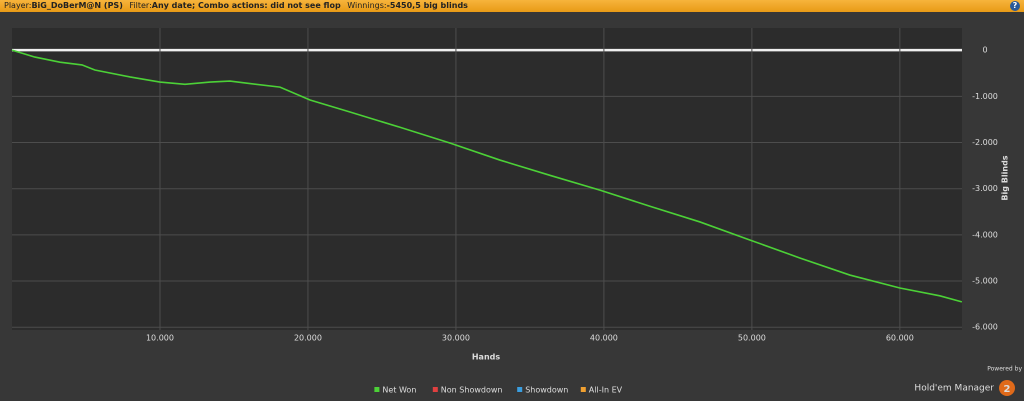 The height and width of the screenshot is (401, 1024). What do you see at coordinates (984, 50) in the screenshot?
I see `y-tick-label: 0` at bounding box center [984, 50].